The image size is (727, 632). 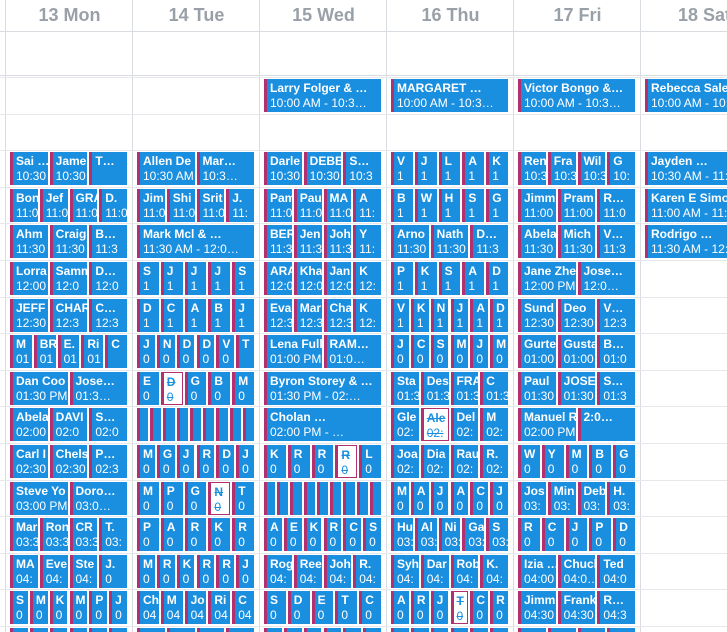 I want to click on calendar-event: R. 02:, so click(x=494, y=461).